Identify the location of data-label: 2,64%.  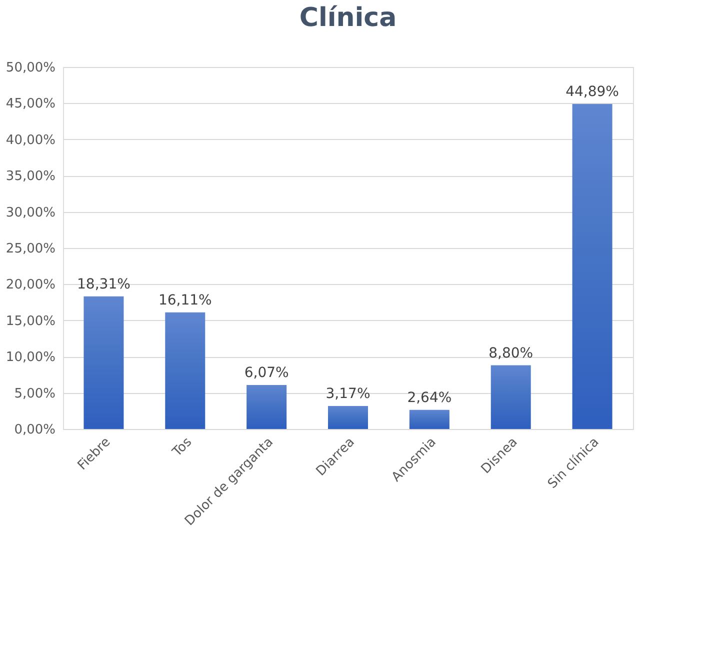
(429, 398).